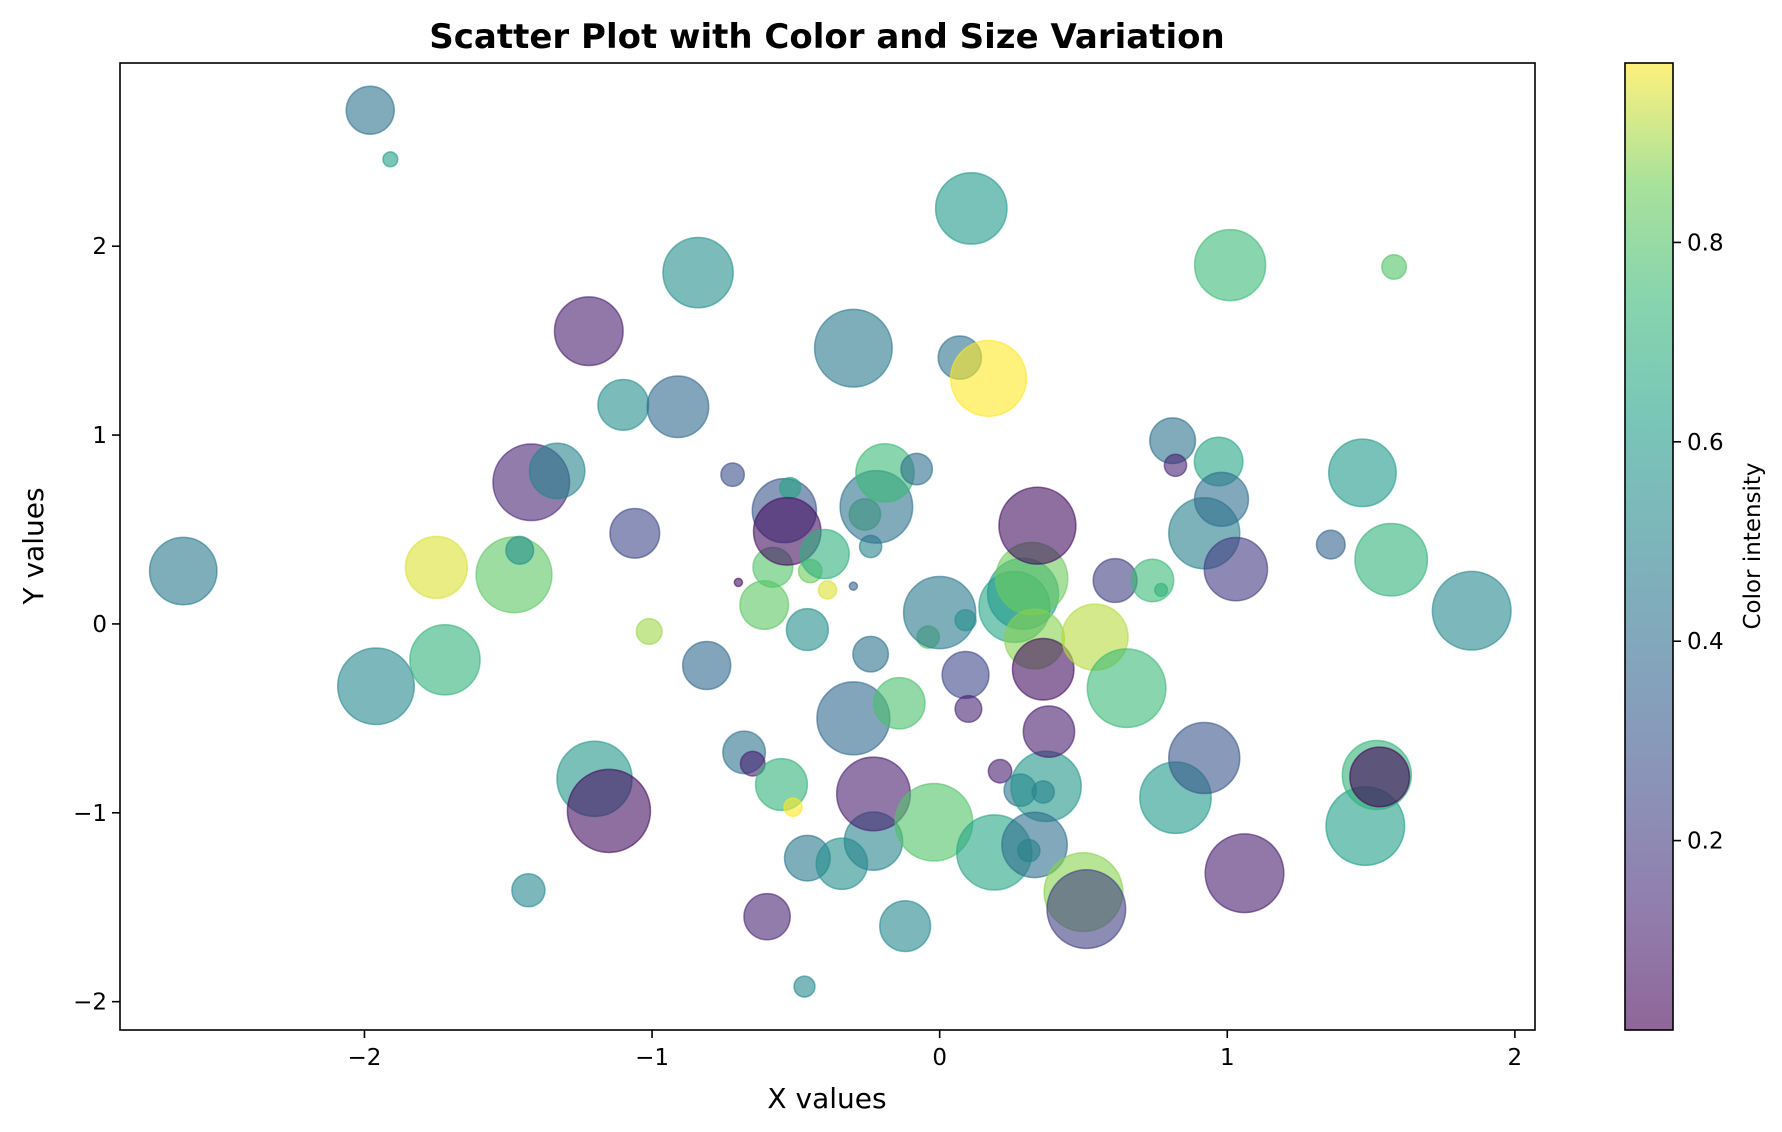 The width and height of the screenshot is (1782, 1132). I want to click on y-tick-label: 0, so click(99, 625).